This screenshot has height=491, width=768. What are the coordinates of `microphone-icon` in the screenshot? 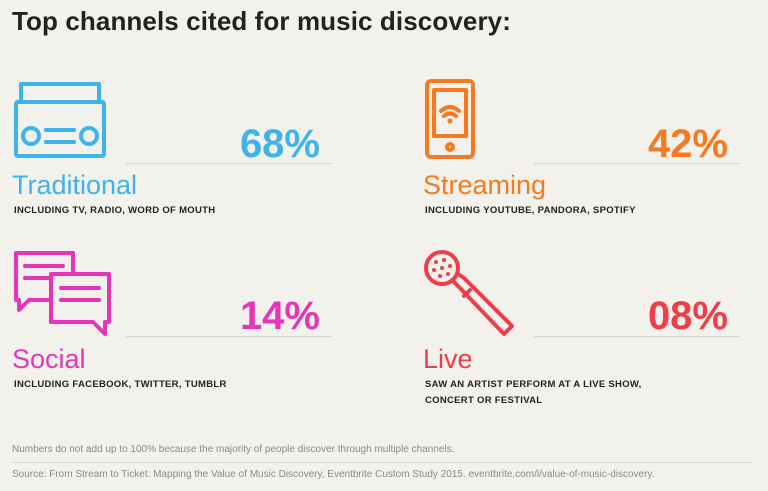 It's located at (469, 293).